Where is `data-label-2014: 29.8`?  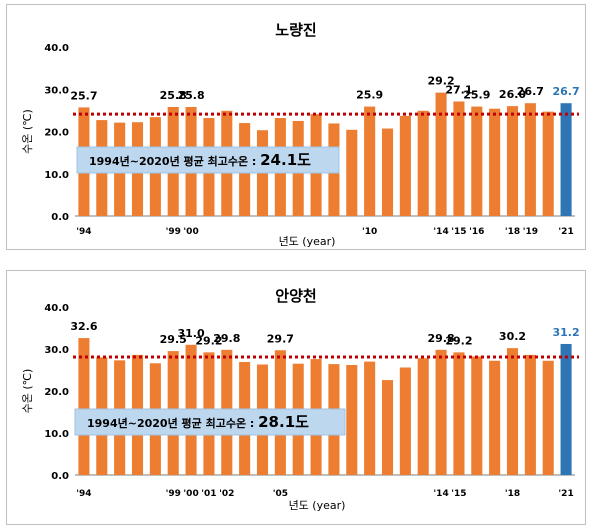 data-label-2014: 29.8 is located at coordinates (441, 338).